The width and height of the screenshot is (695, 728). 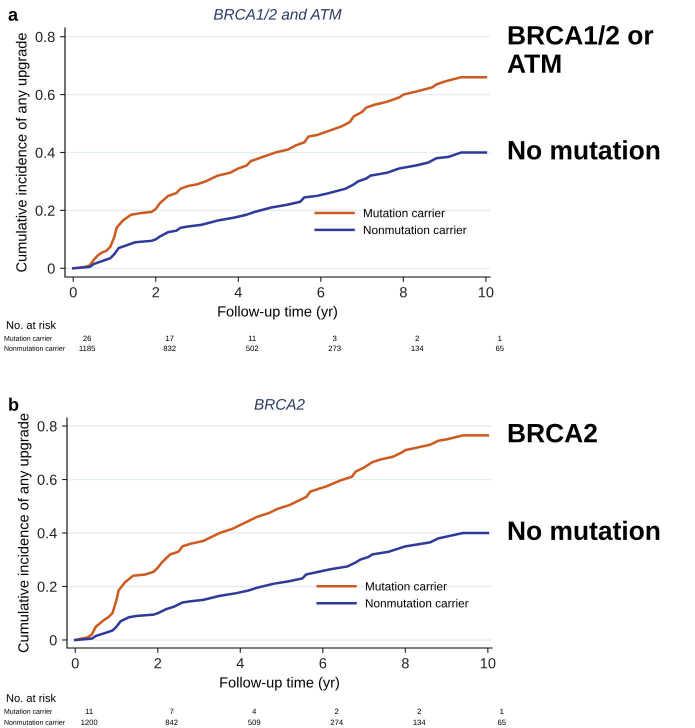 What do you see at coordinates (552, 433) in the screenshot?
I see `text: BRCA2` at bounding box center [552, 433].